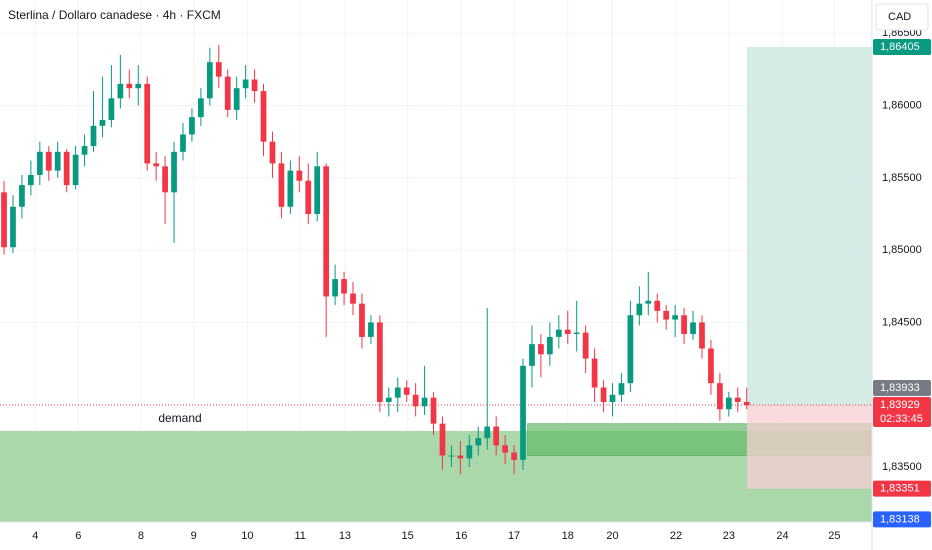  I want to click on x-tick-label: 9, so click(194, 536).